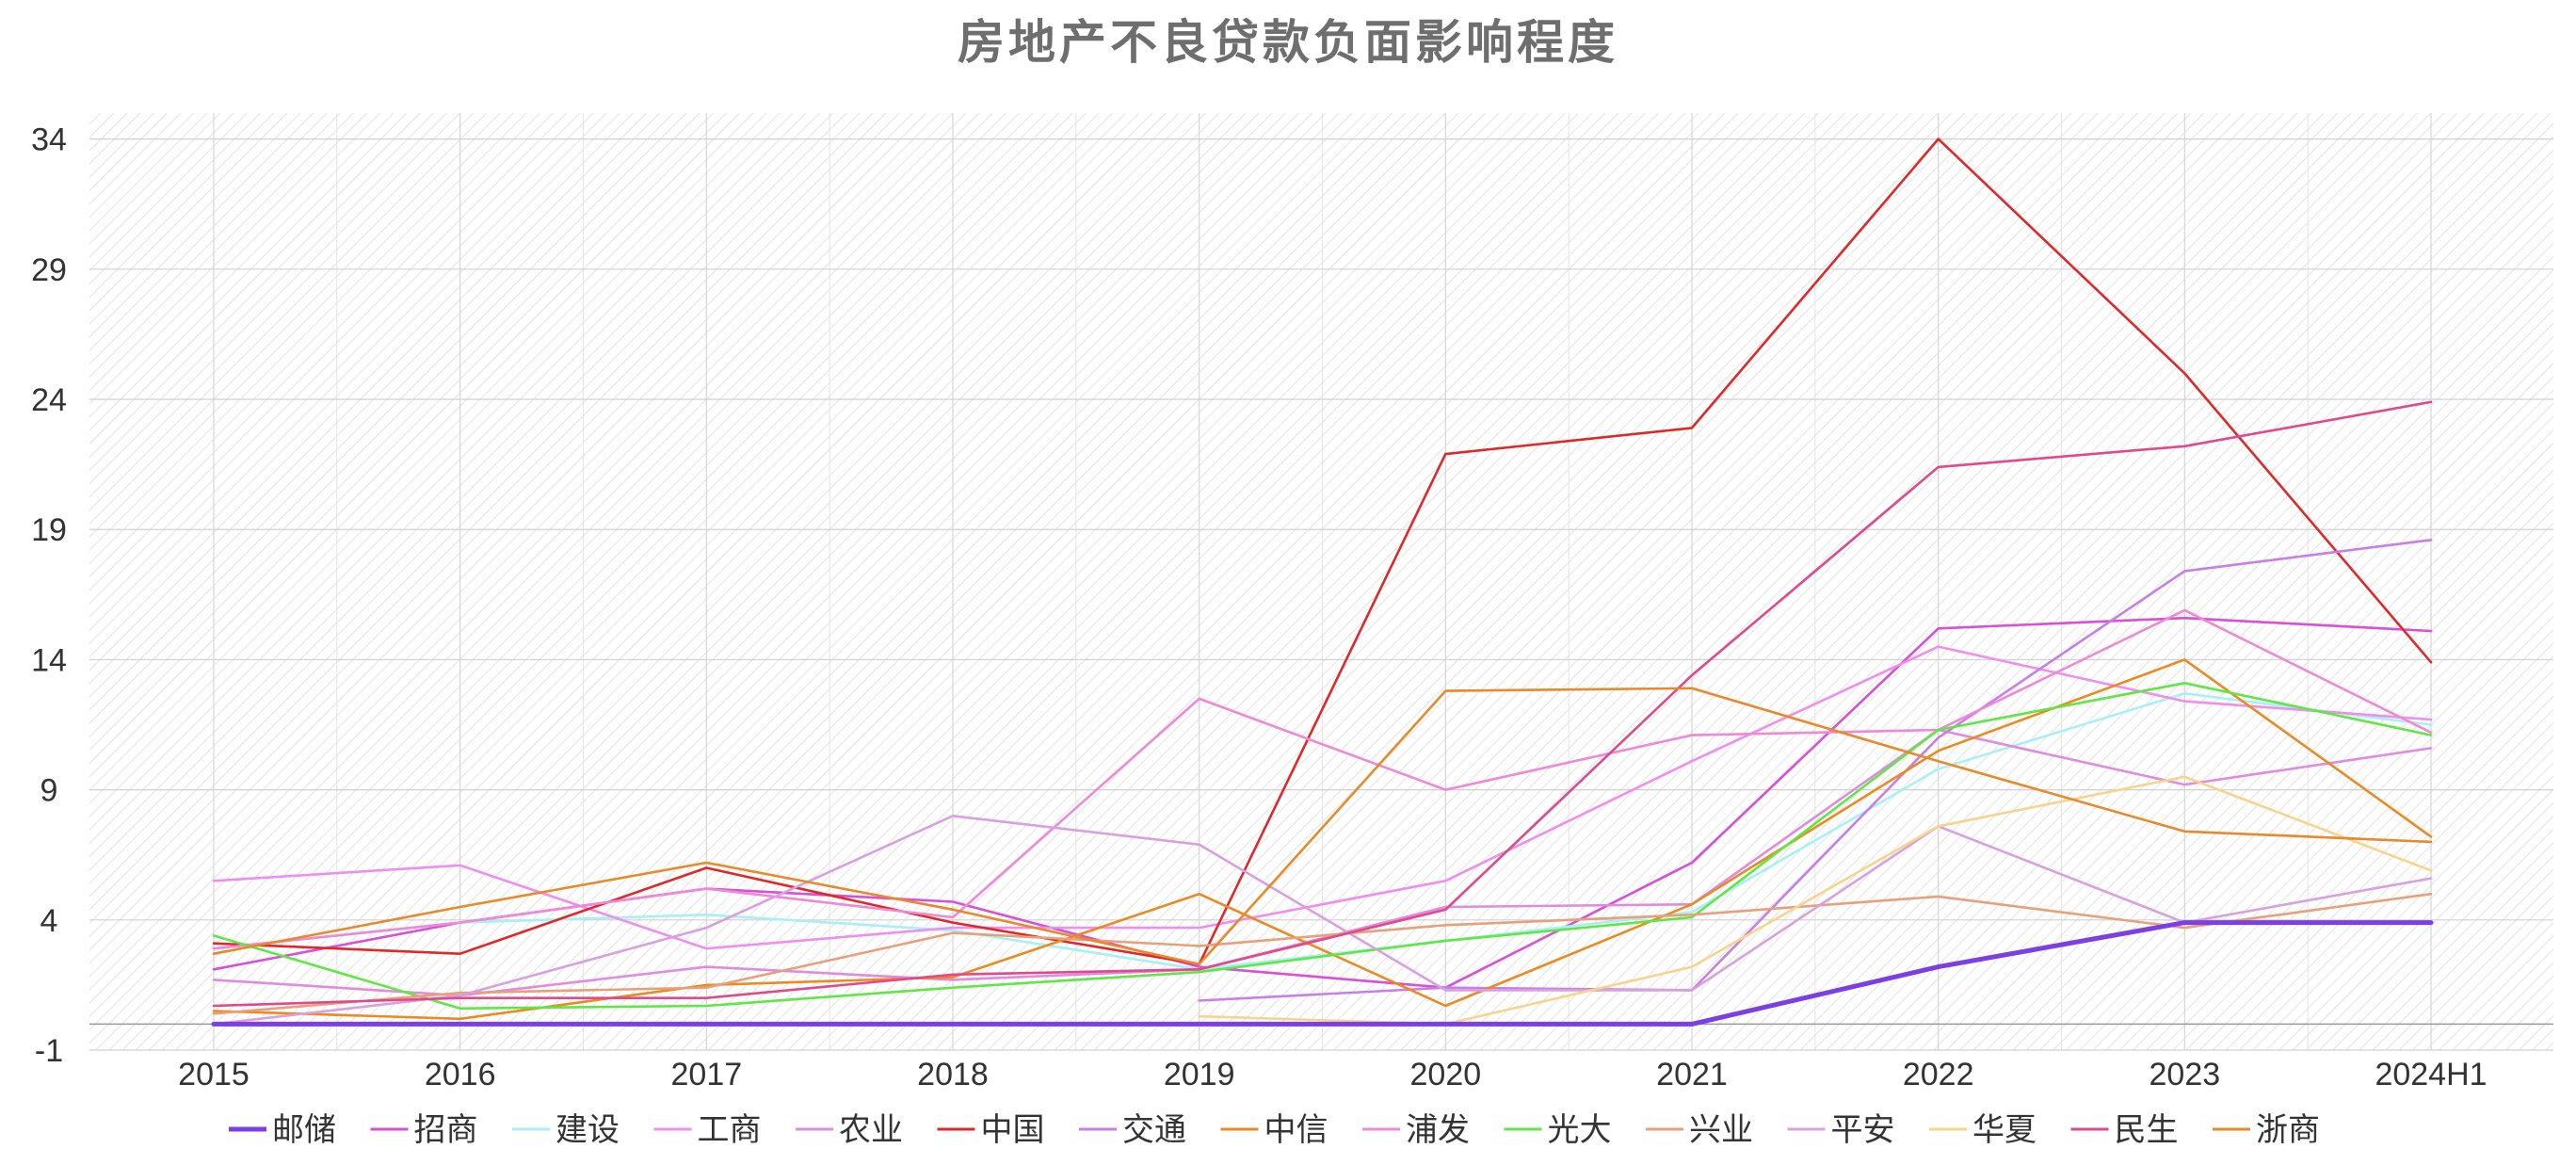 Image resolution: width=2576 pixels, height=1165 pixels. I want to click on legend-item: 交通, so click(1132, 1130).